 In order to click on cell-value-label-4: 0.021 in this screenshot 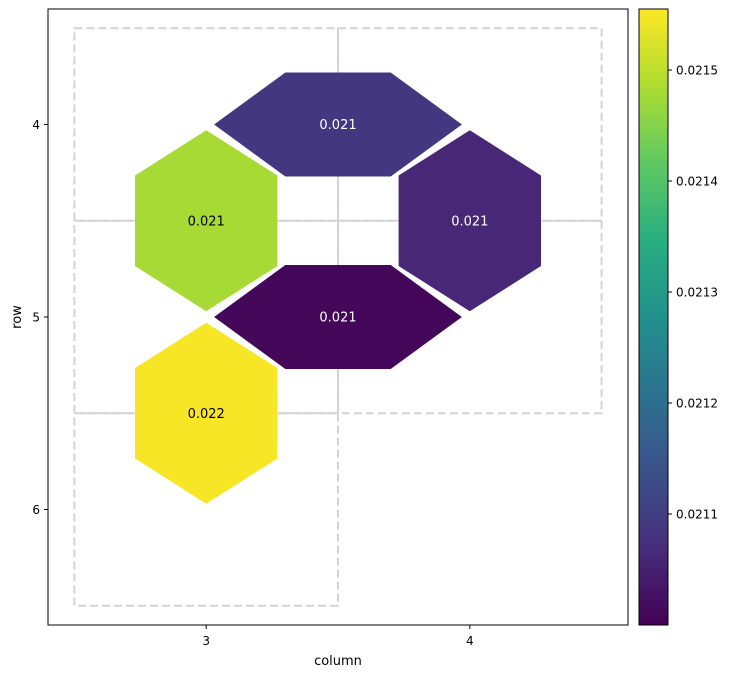, I will do `click(337, 318)`.